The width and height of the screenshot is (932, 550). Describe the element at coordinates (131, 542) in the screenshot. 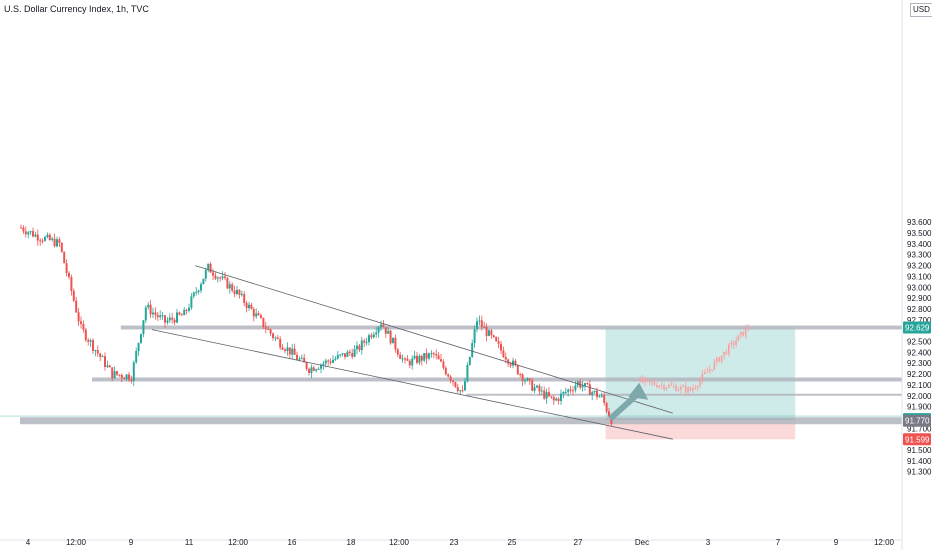

I see `time-tick-label: 9` at that location.